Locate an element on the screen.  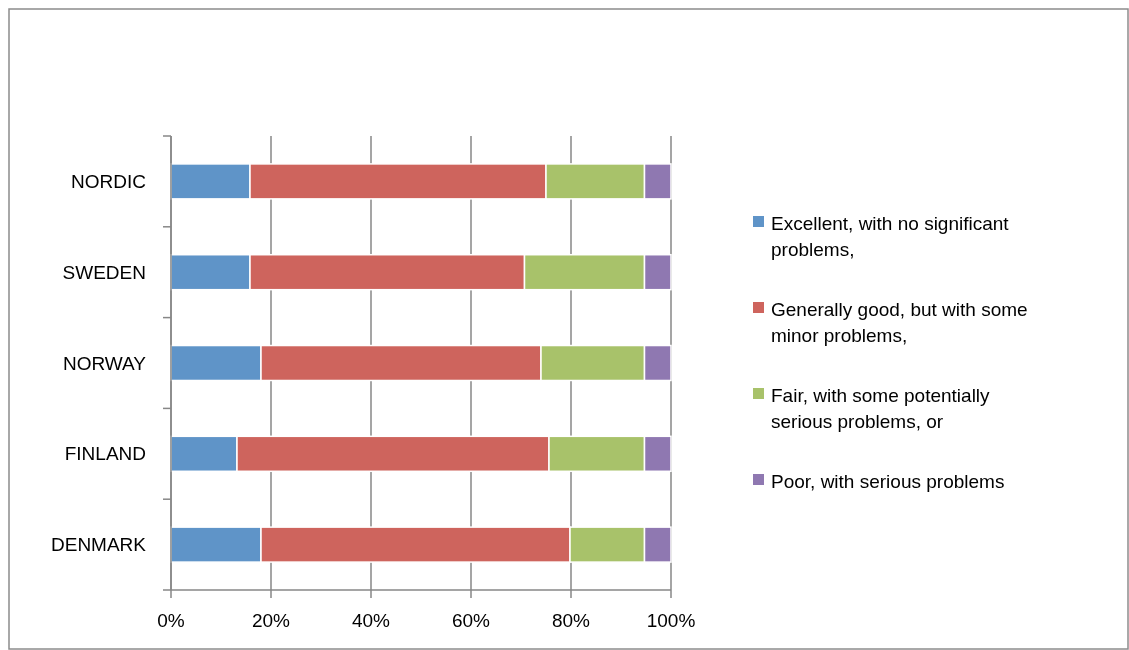
y-tick-label: NORWAY is located at coordinates (104, 363).